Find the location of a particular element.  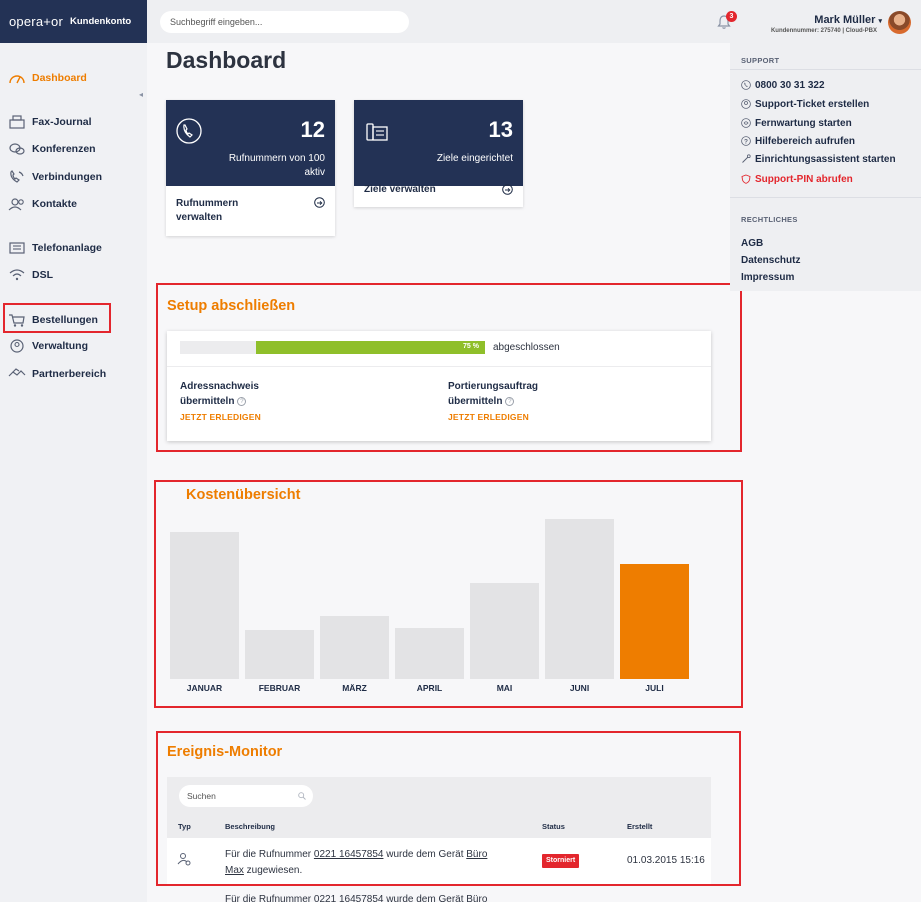

chart-tick-label: JULI is located at coordinates (654, 688).